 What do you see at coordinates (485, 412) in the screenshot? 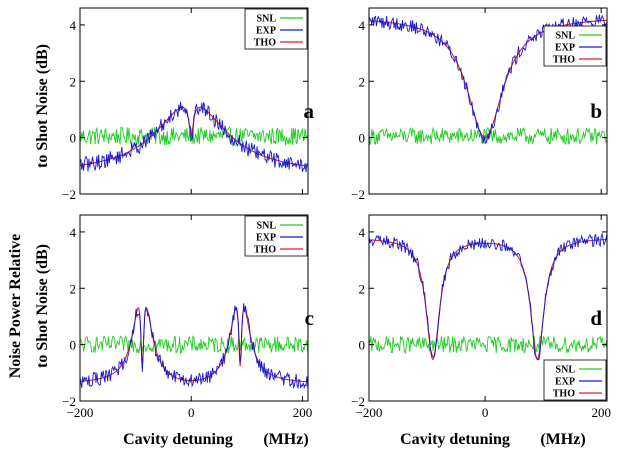
I see `x-tick-label-d-1: 0` at bounding box center [485, 412].